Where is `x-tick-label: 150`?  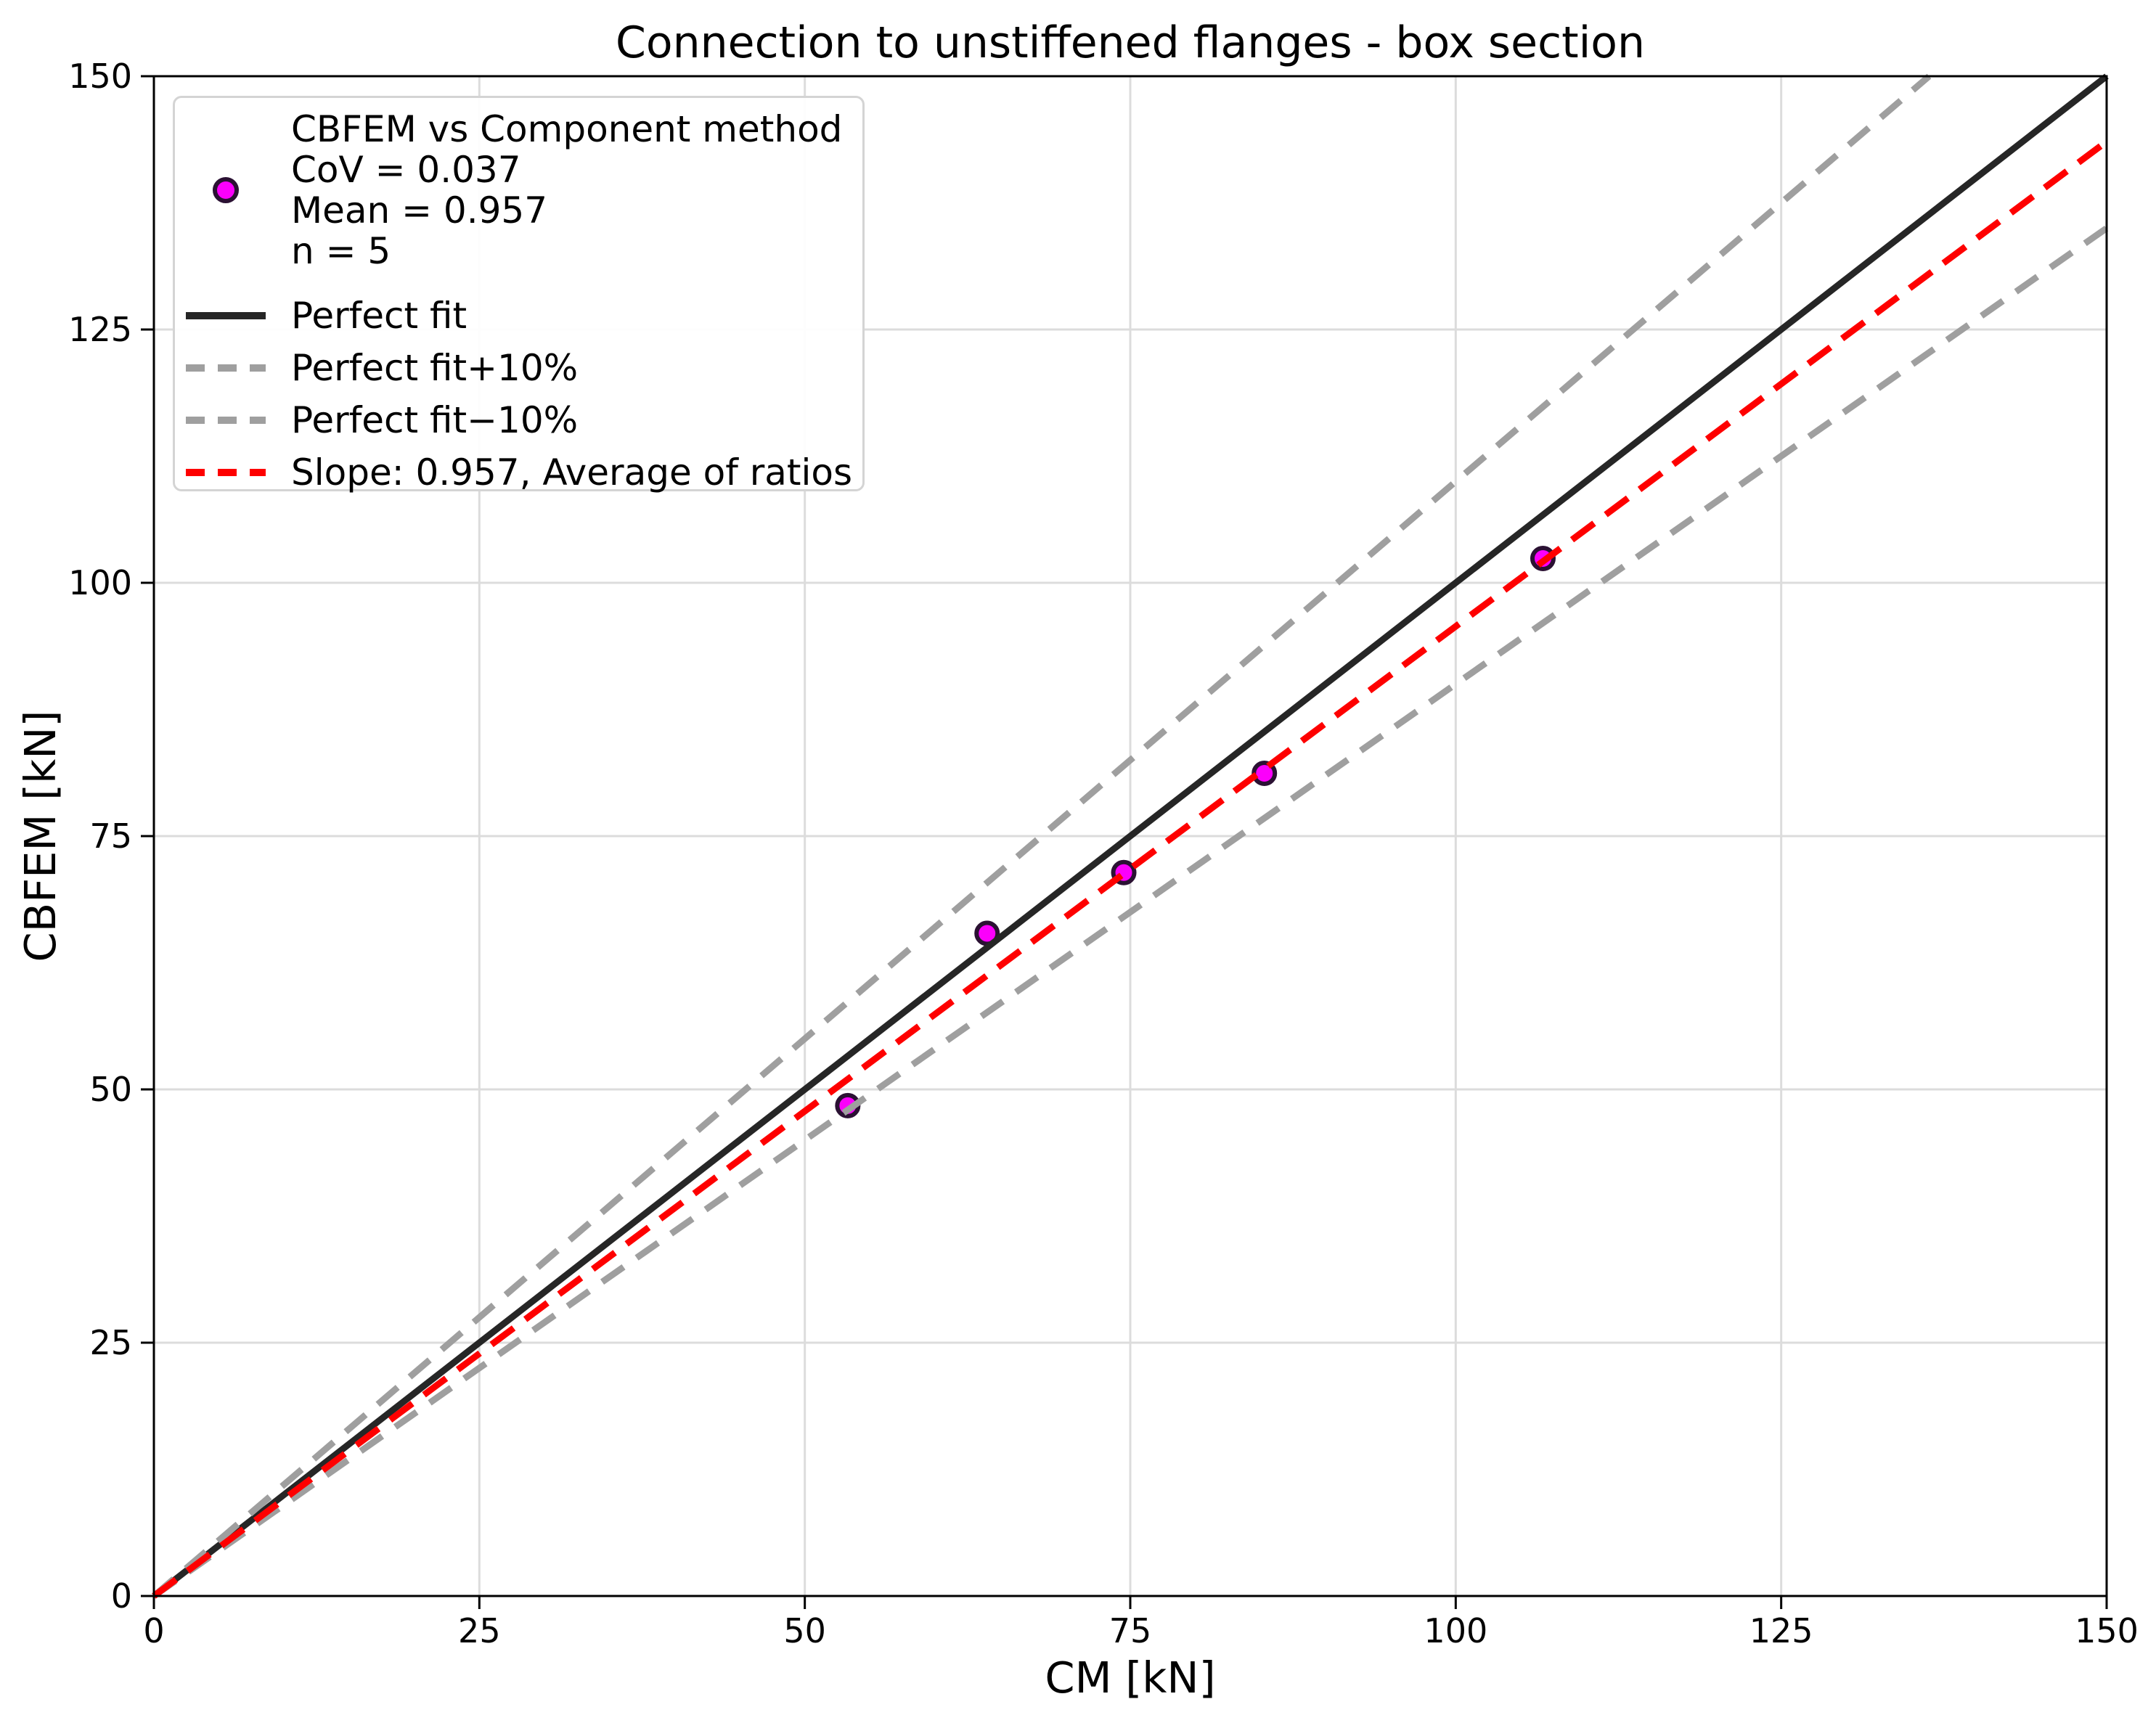 x-tick-label: 150 is located at coordinates (2107, 1630).